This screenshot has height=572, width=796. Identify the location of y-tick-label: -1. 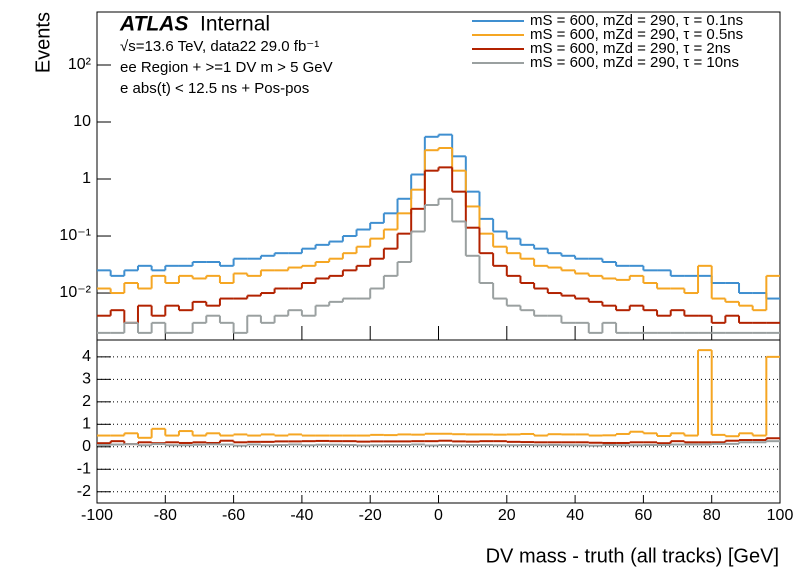
(84, 468).